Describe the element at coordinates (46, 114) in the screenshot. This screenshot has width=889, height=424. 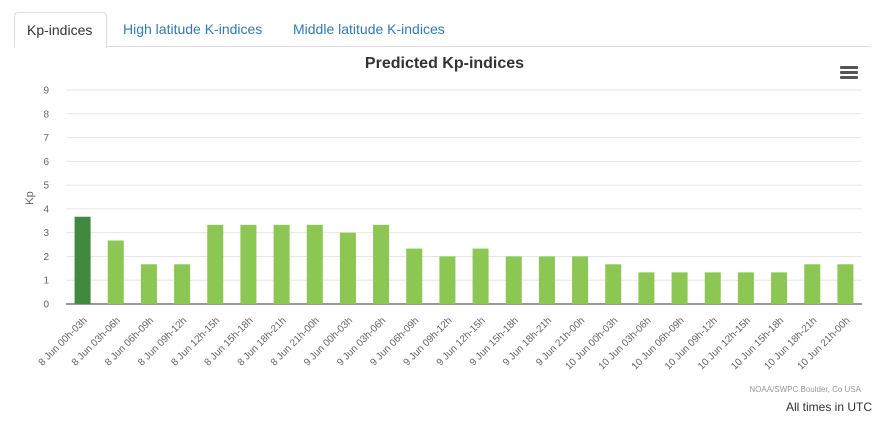
I see `y-tick-label: 8` at that location.